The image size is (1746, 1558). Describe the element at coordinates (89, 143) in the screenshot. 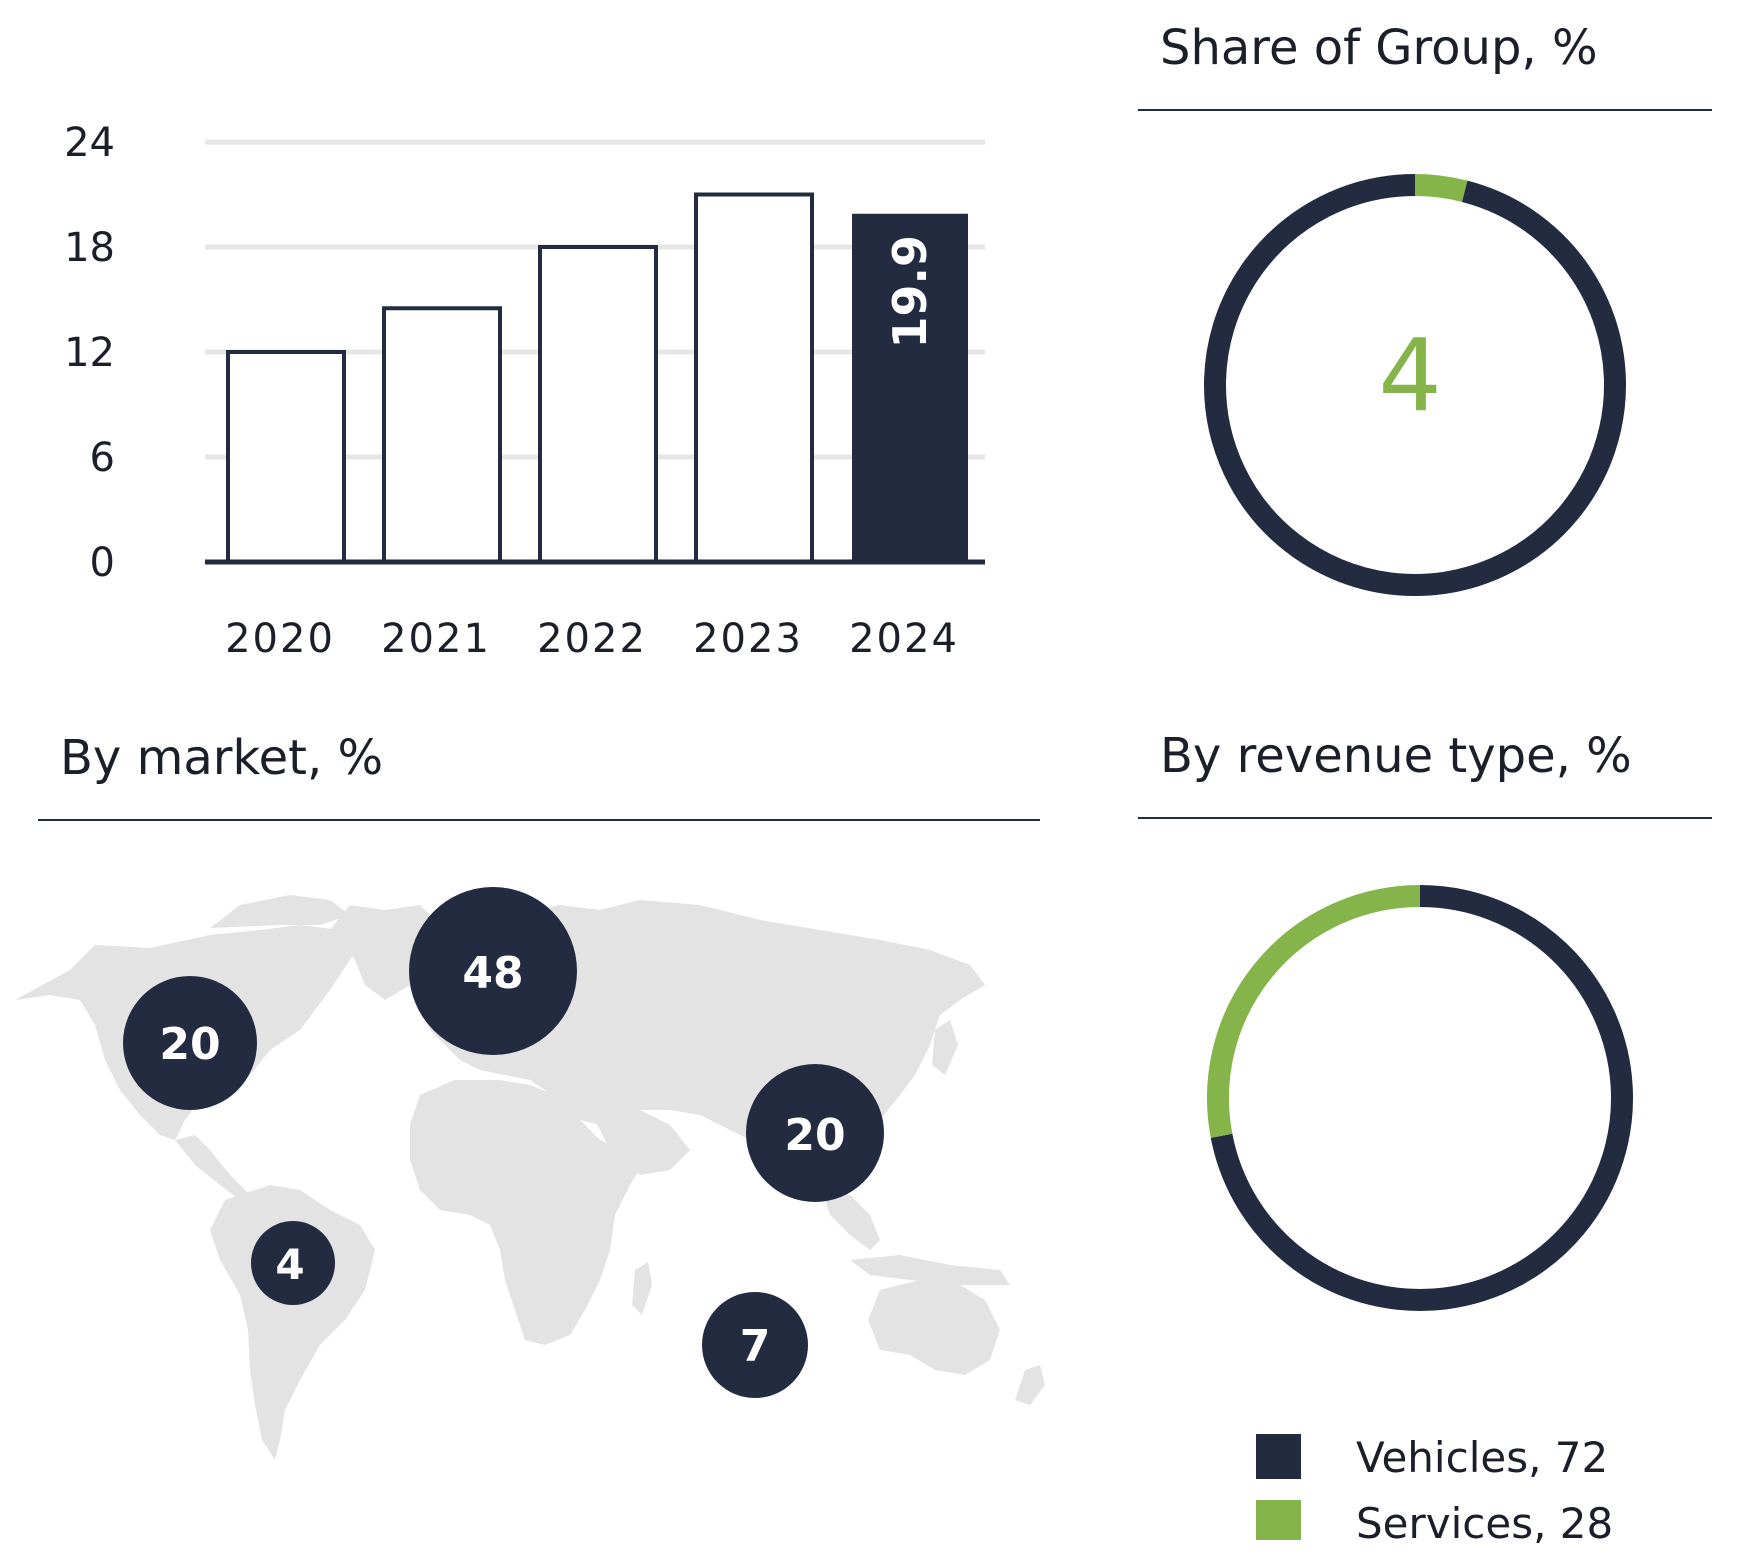

I see `y-tick-24: 24` at that location.